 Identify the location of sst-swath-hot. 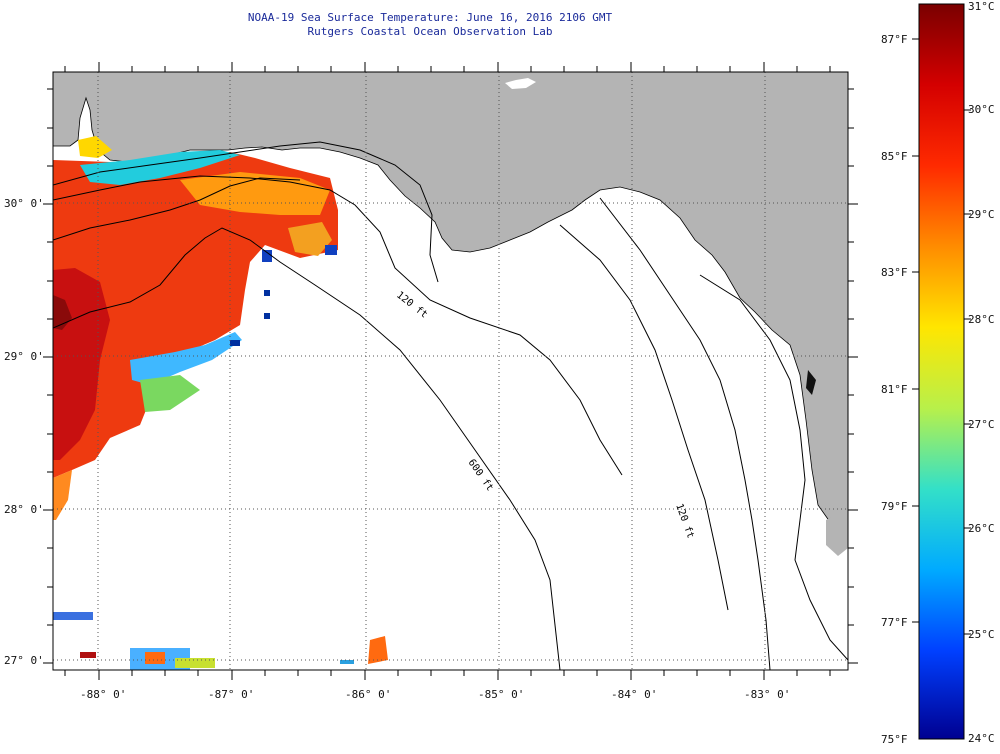
(62, 312).